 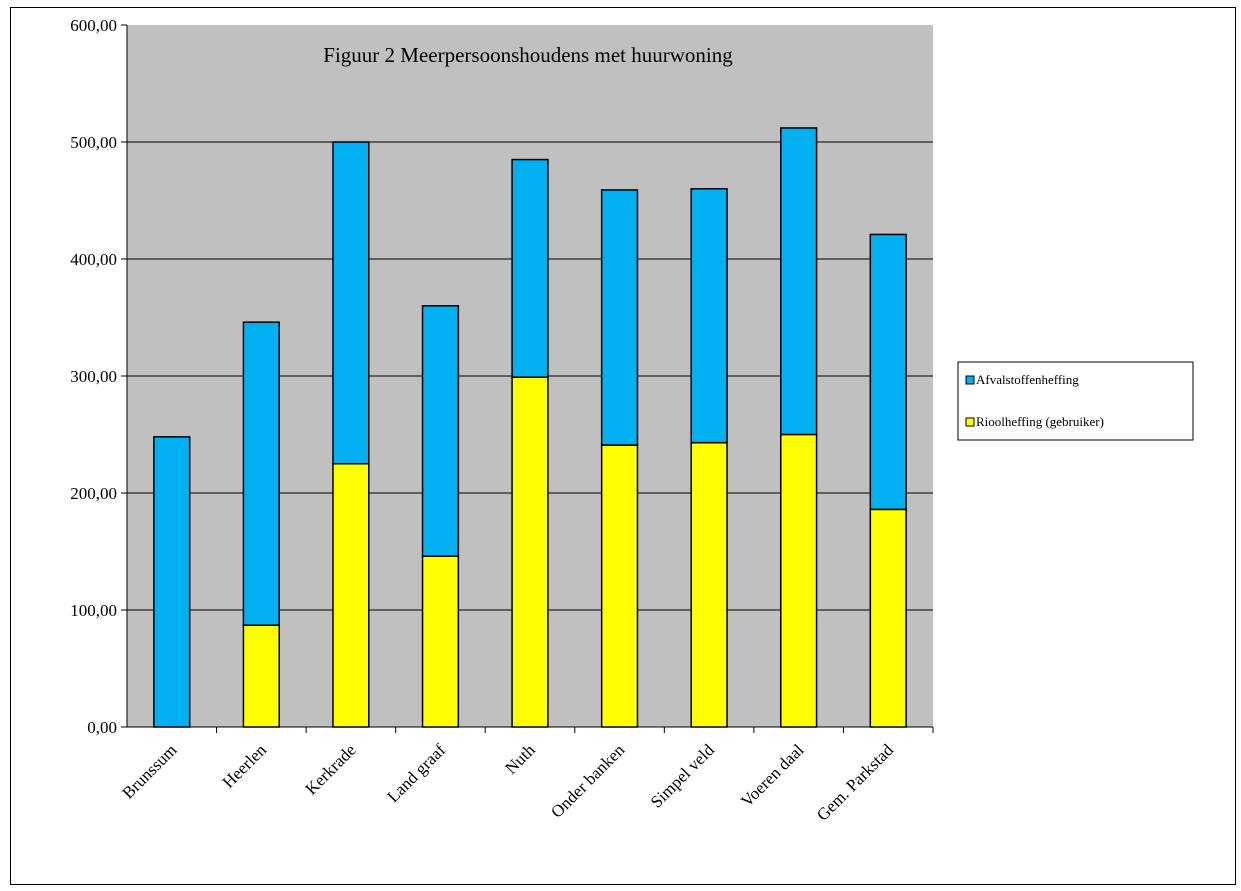 What do you see at coordinates (1027, 379) in the screenshot?
I see `legend-label: Afvalstoffenheffing` at bounding box center [1027, 379].